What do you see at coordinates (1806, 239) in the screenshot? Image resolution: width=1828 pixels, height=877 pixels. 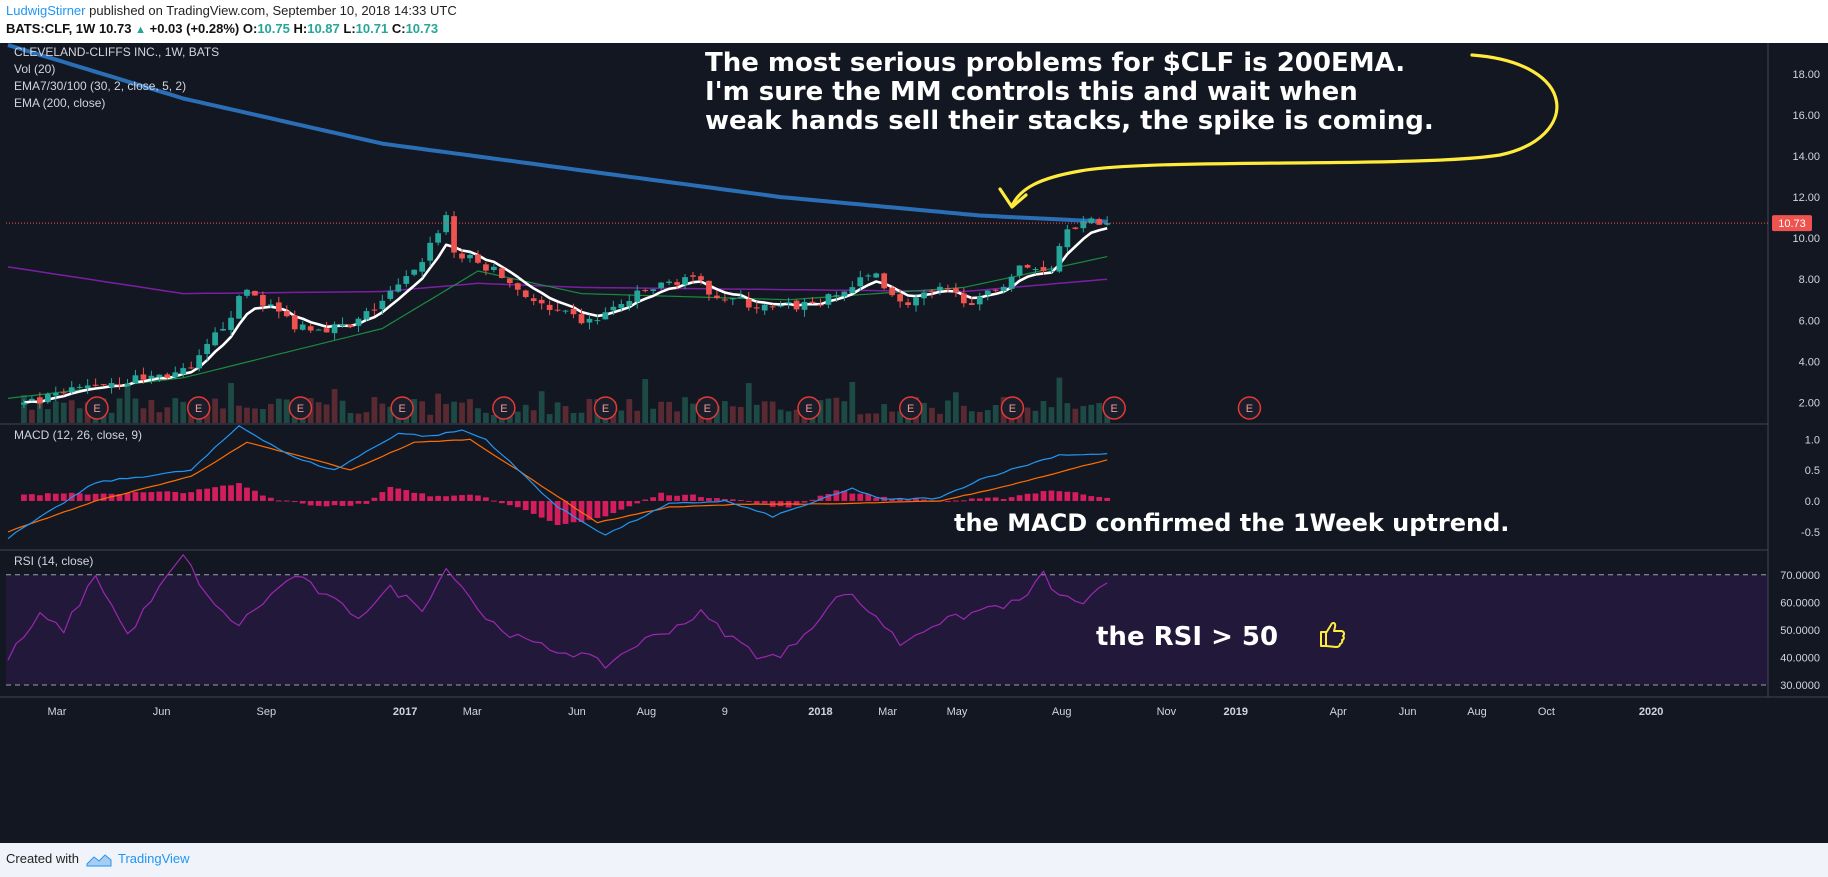 I see `price-tick-label: 10.00` at bounding box center [1806, 239].